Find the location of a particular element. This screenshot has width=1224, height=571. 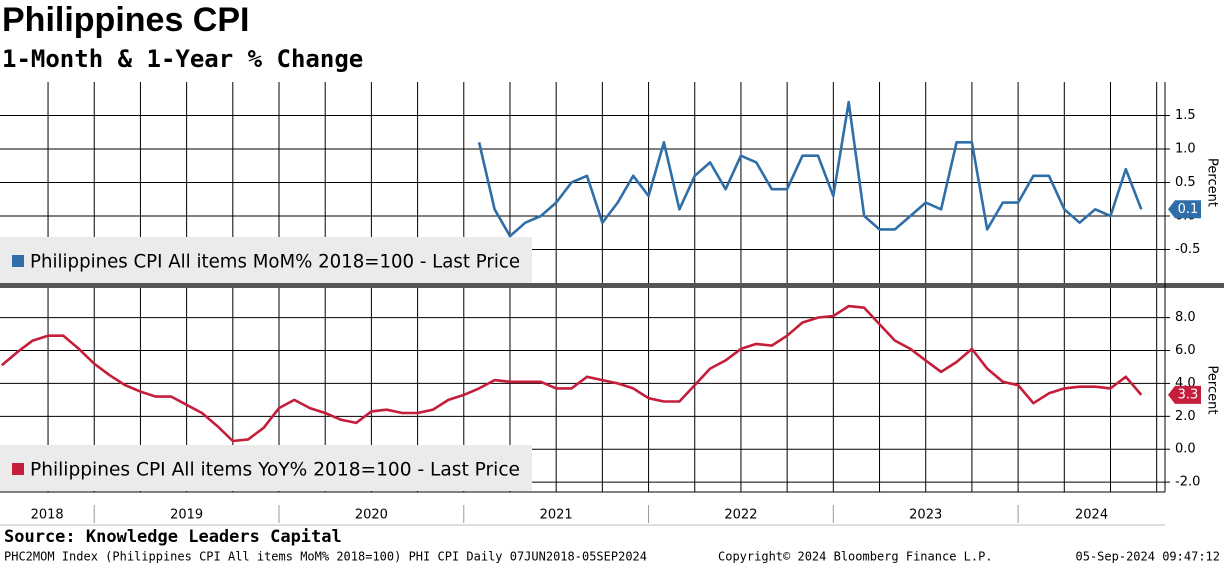

copyright: Copyright© 2024 Bloomberg Finance L.P. is located at coordinates (855, 557).